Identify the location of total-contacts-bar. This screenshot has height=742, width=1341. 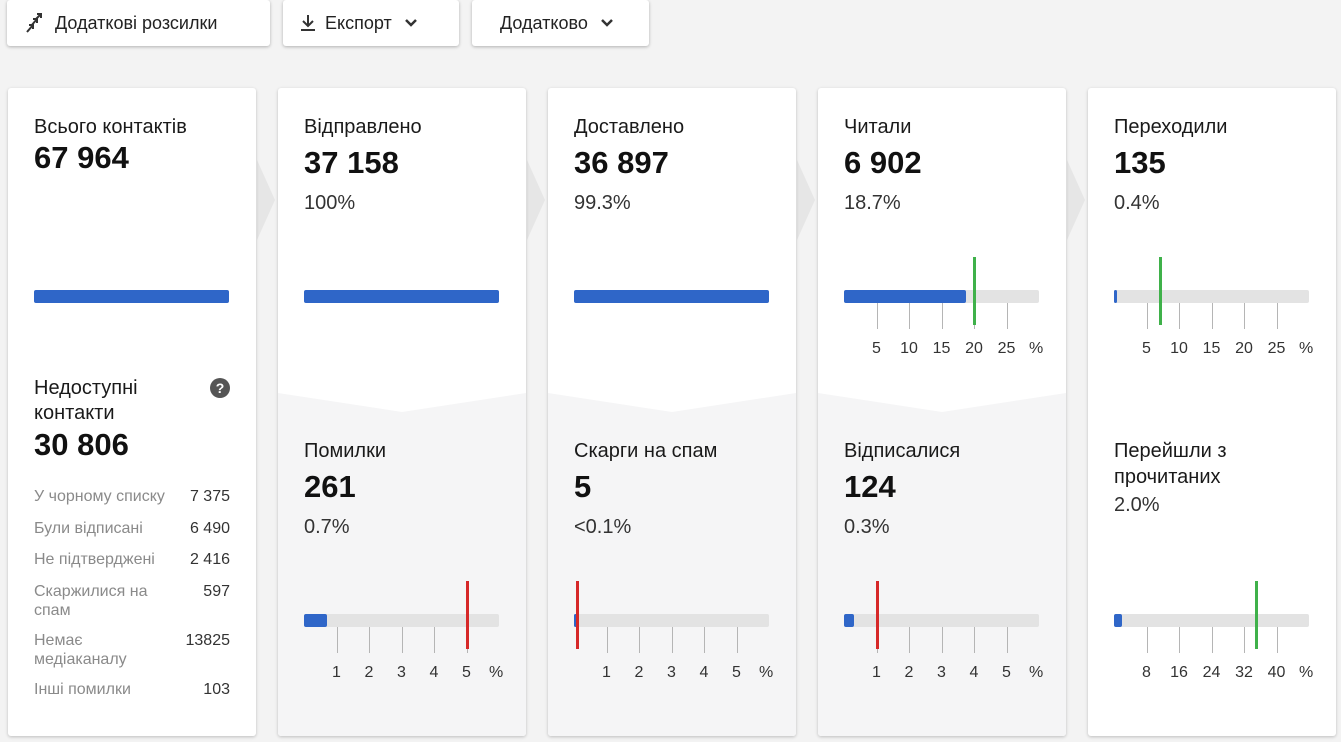
(131, 296).